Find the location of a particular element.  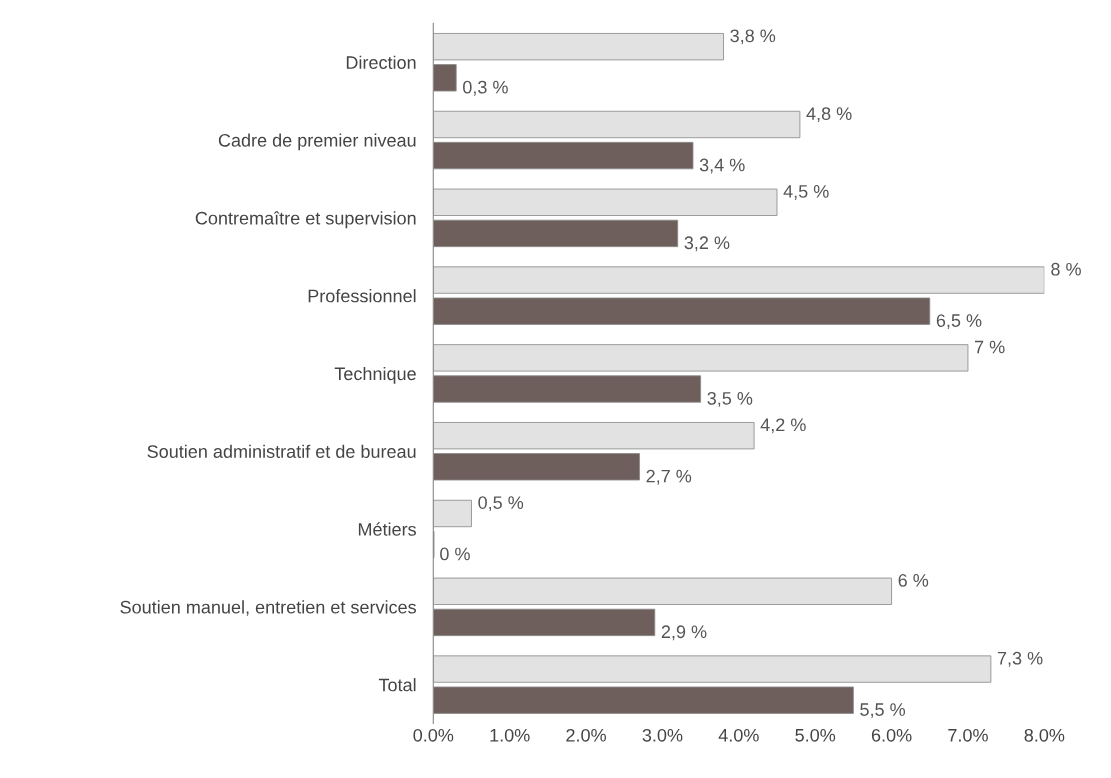

x-tick-label: 6.0% is located at coordinates (891, 735).